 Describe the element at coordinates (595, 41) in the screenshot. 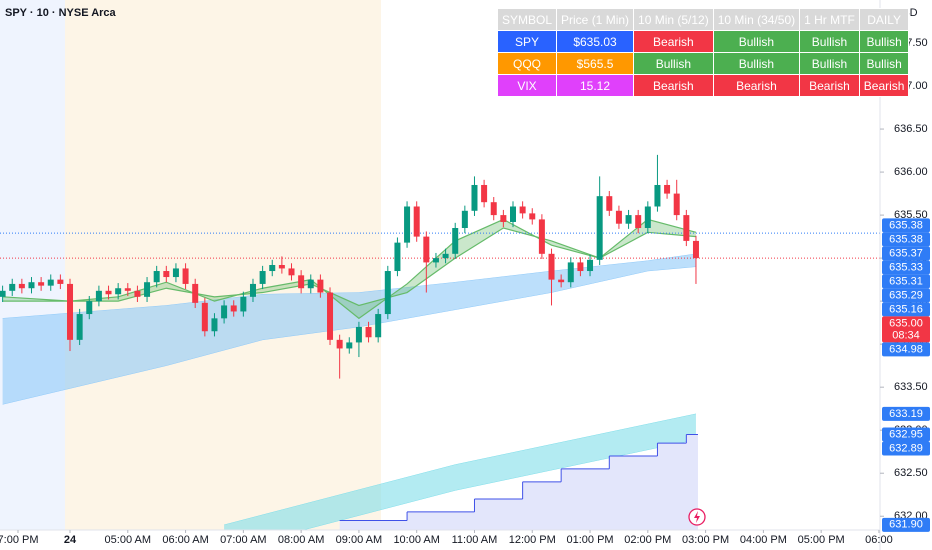

I see `price-cell: $635.03` at that location.